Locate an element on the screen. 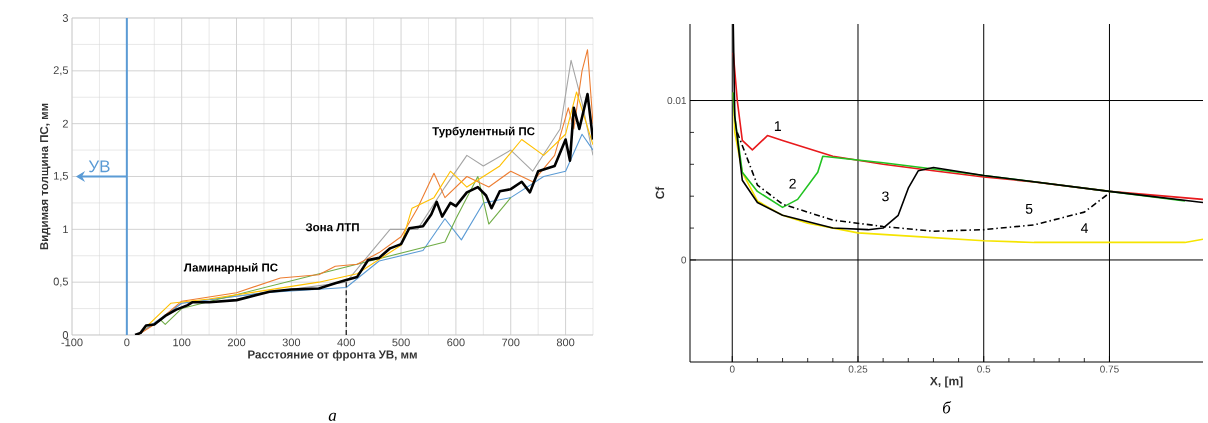  x-tick-label: -100 is located at coordinates (72, 342).